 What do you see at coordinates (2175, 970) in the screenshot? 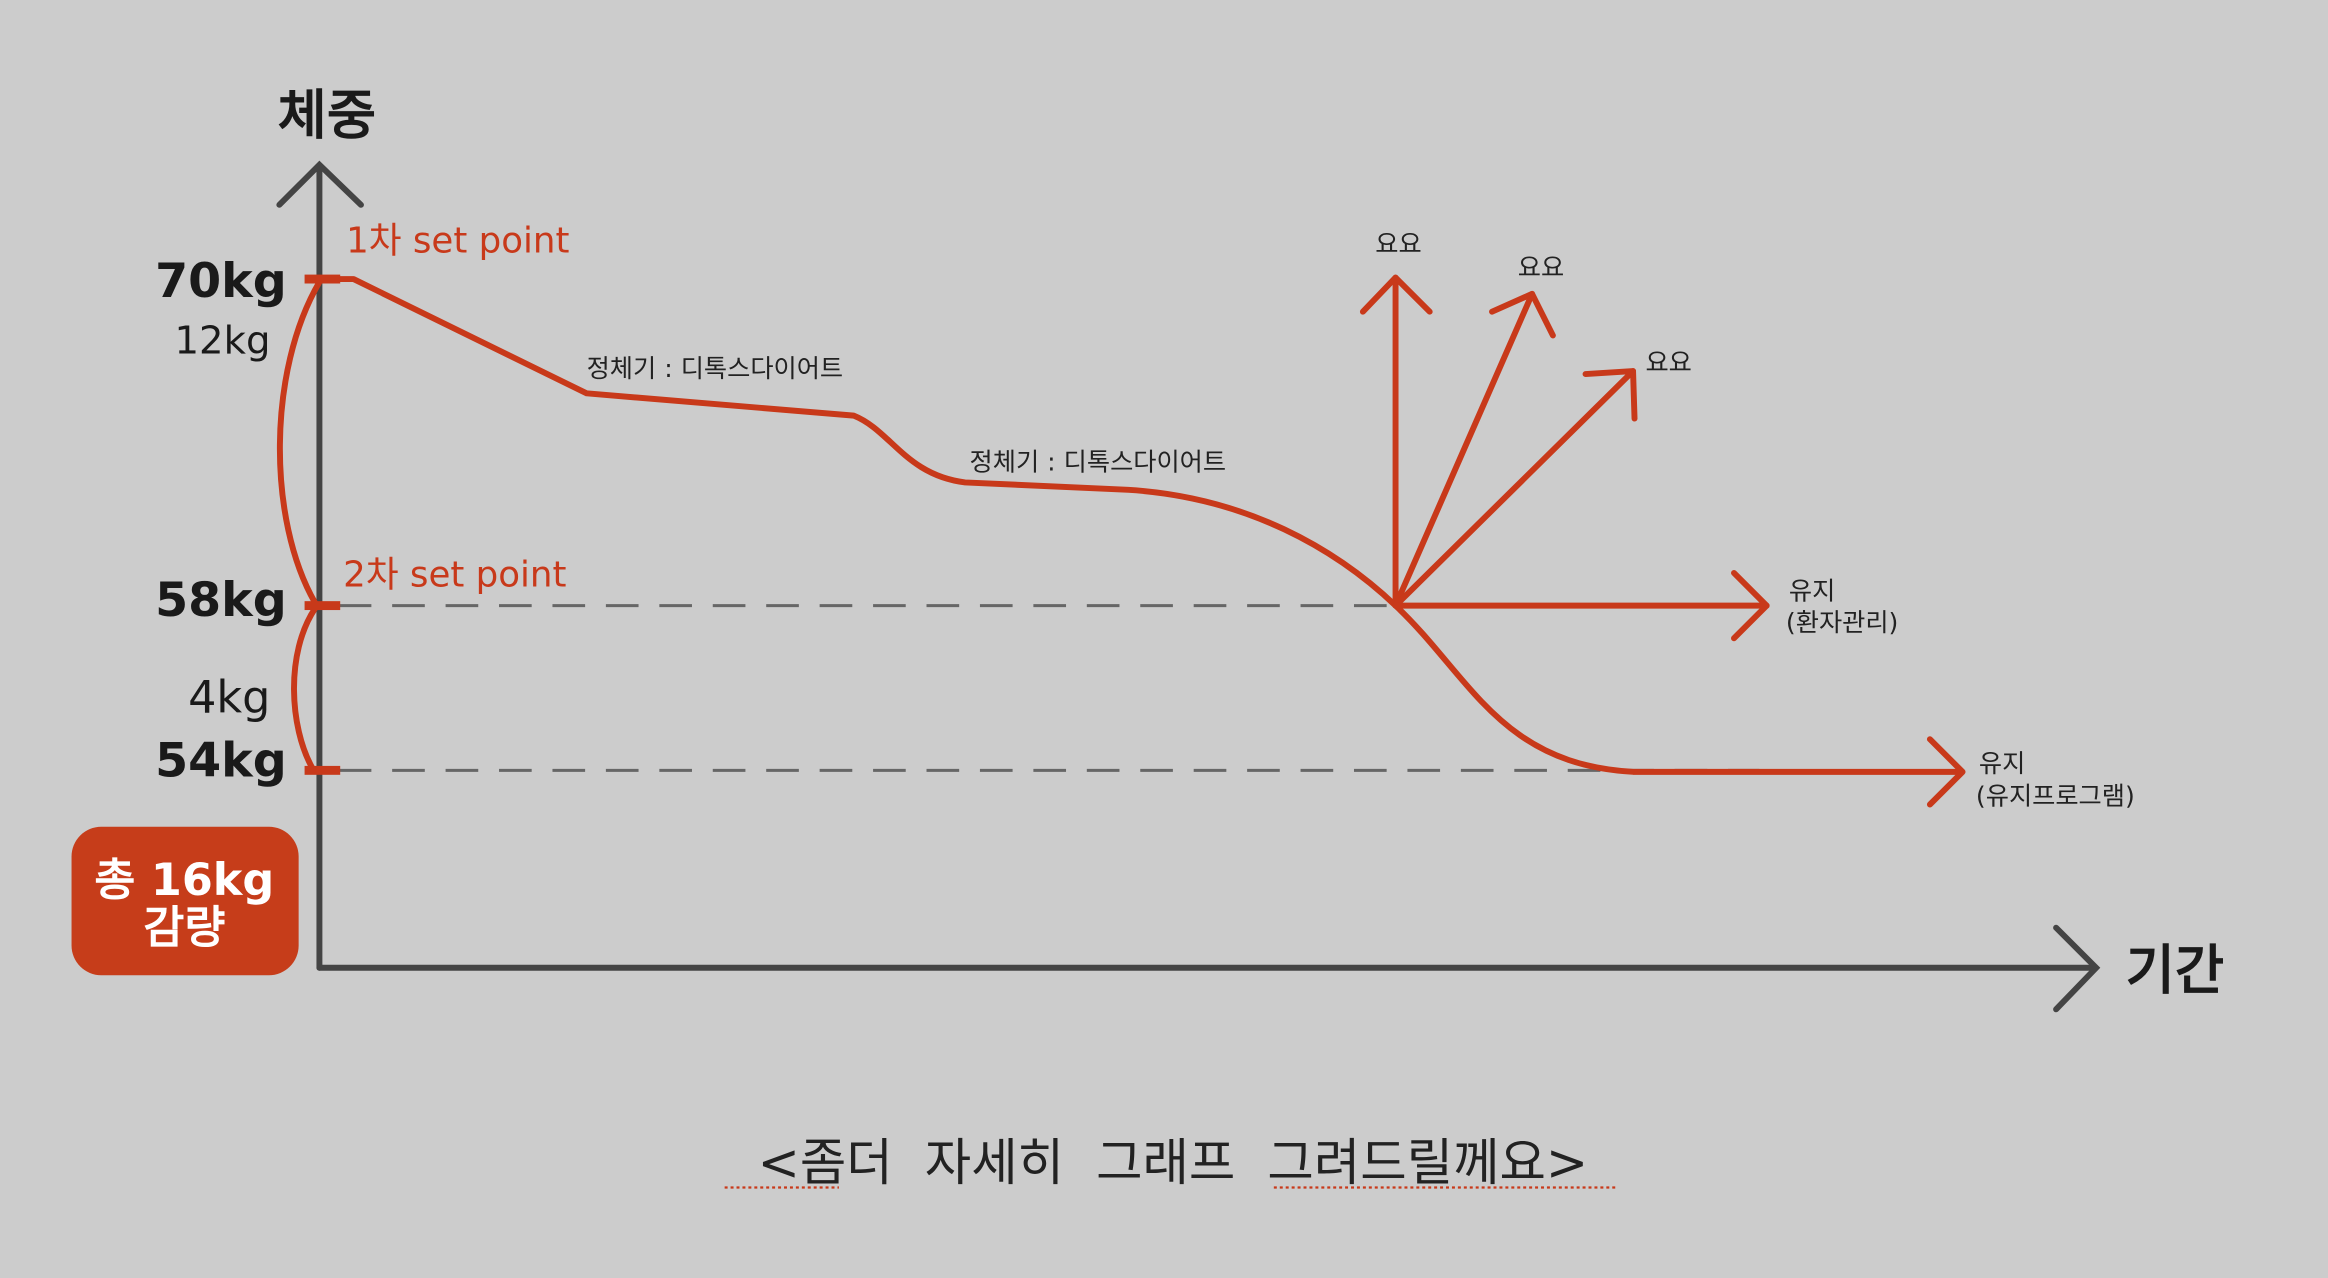
I see `x-axis-label: 기간` at bounding box center [2175, 970].